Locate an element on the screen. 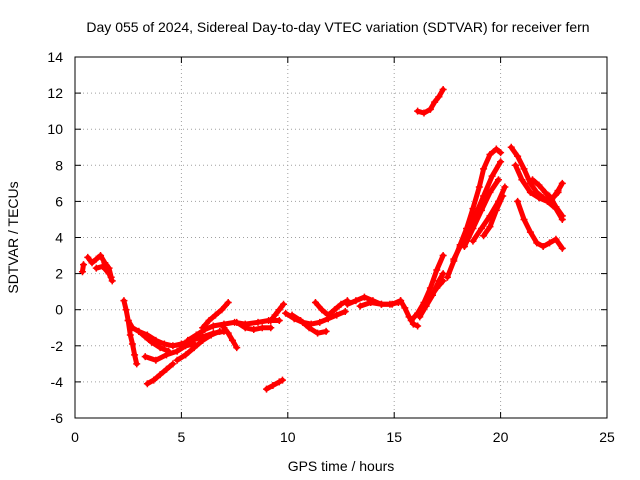  y-tick-label: 0 is located at coordinates (59, 310).